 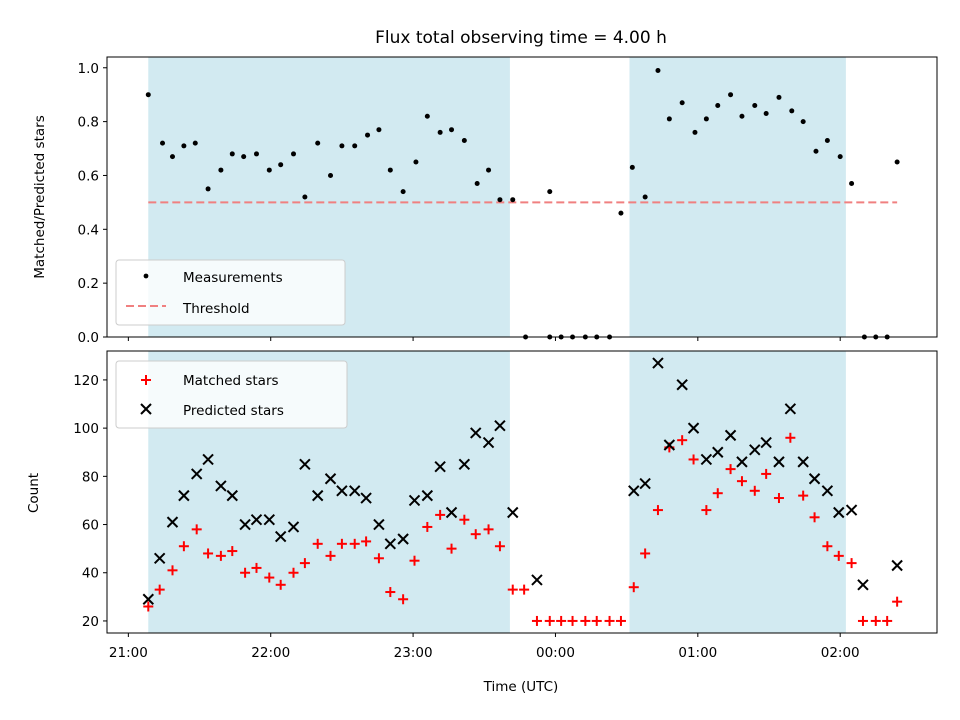 I want to click on y-tick-label: 0.6, so click(x=88, y=176).